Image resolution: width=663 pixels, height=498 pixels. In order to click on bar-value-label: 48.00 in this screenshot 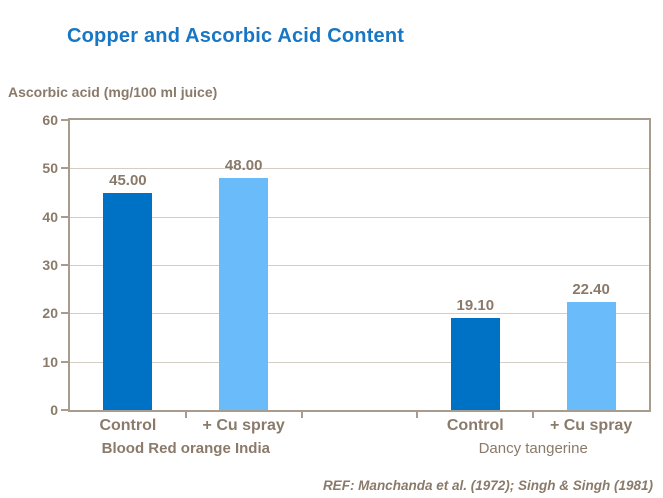, I will do `click(243, 165)`.